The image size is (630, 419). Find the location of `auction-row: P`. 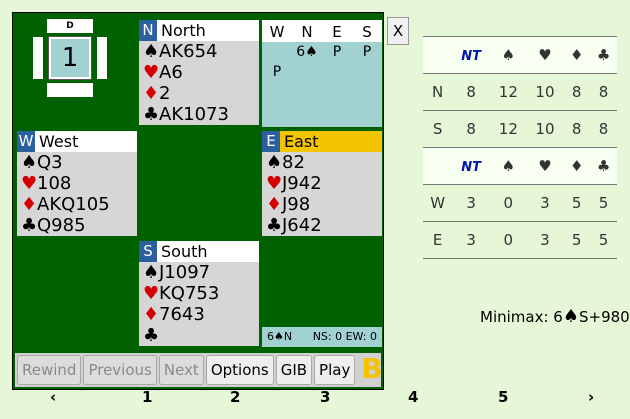

auction-row: P is located at coordinates (322, 72).